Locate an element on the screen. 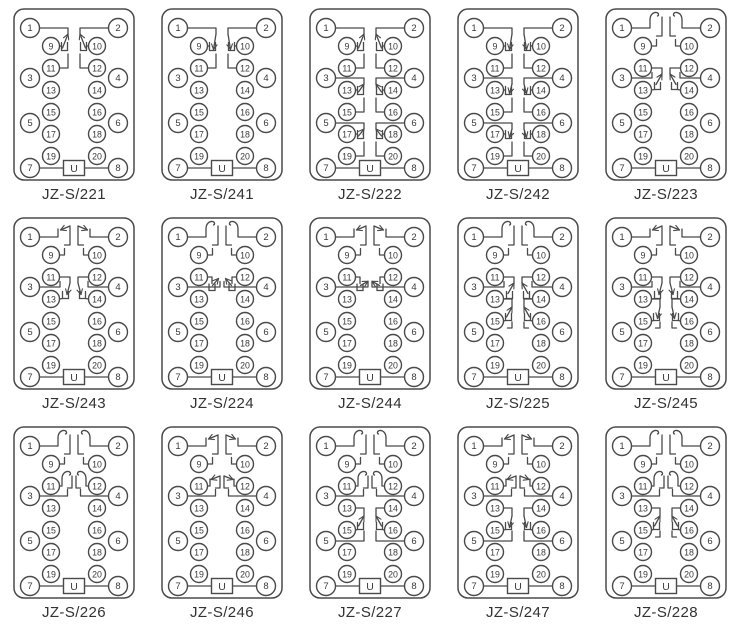 Image resolution: width=740 pixels, height=633 pixels. diagram-cell-jz-s-224: U 1 3 5 7 2 4 6 8 9 11 13 15 17 19 10 12 14 16 18 20 JZ-S/224 is located at coordinates (222, 319).